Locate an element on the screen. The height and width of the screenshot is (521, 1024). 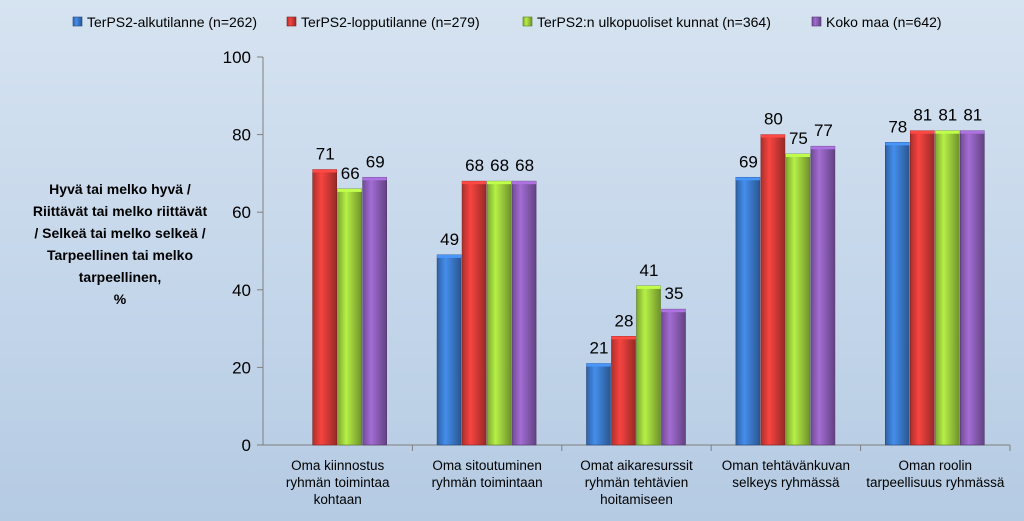
category-label: Oman tehtävänkuvan selkeys ryhmässä is located at coordinates (786, 474).